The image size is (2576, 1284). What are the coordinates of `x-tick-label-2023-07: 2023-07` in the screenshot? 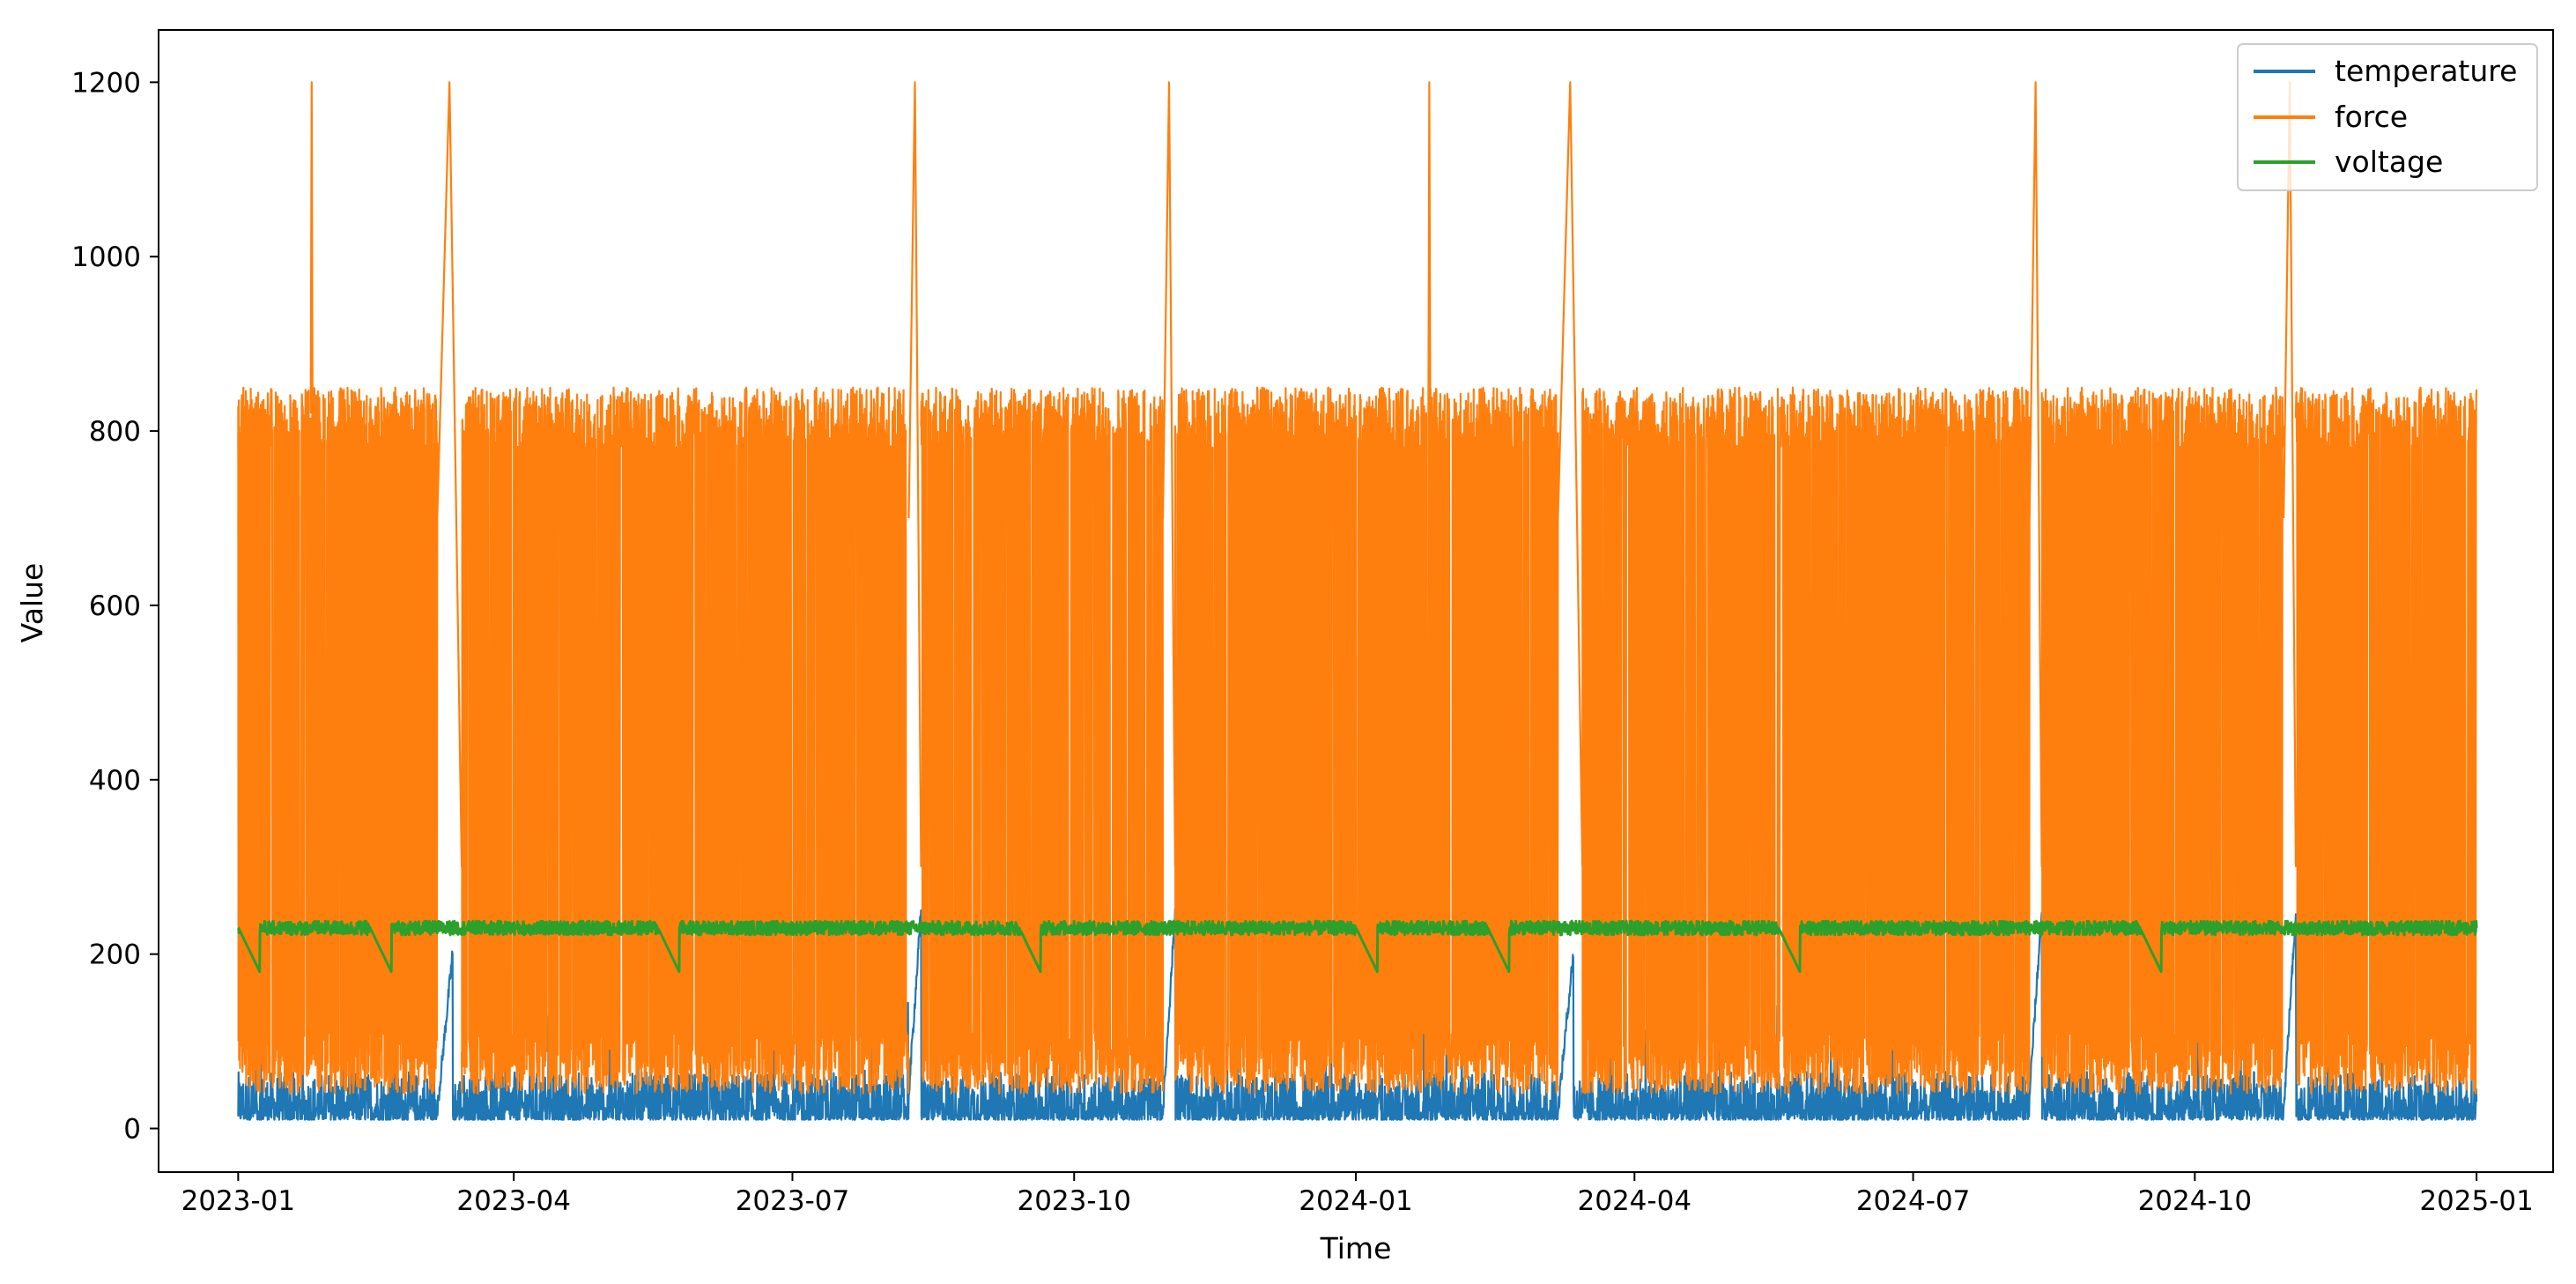 It's located at (793, 1201).